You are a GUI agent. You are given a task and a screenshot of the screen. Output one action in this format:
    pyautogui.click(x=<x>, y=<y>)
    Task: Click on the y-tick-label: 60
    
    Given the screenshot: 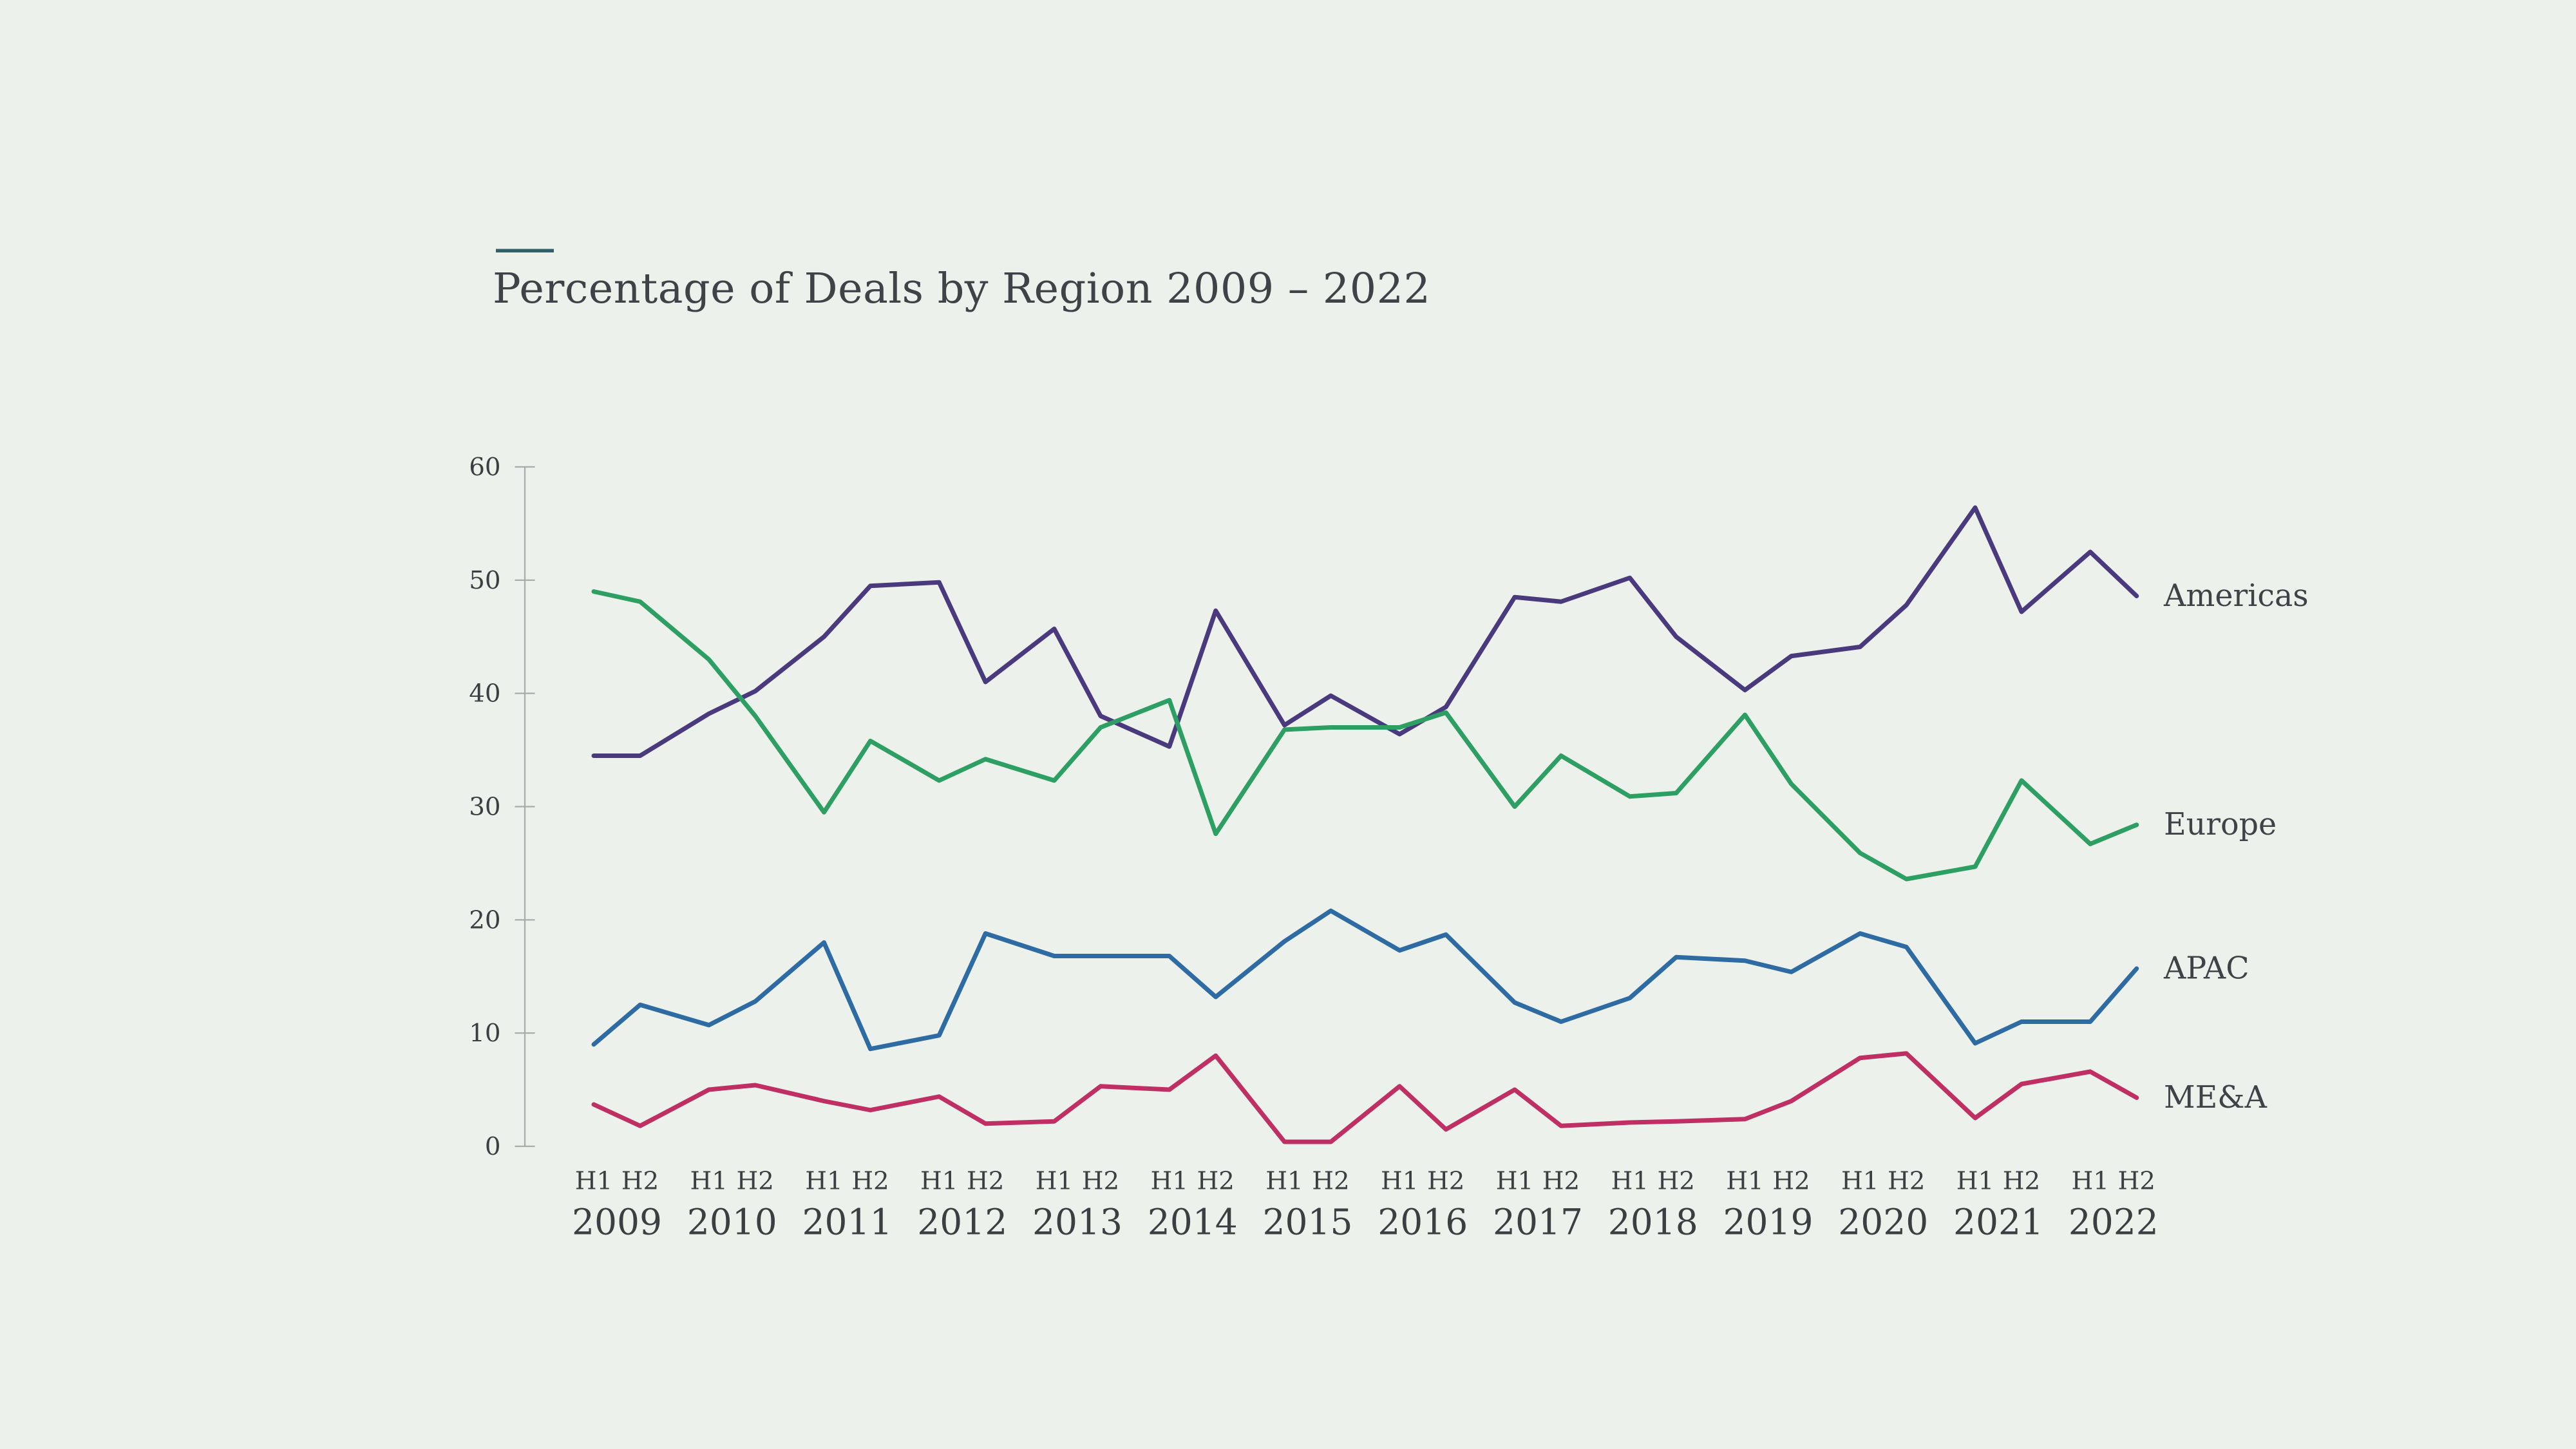 What is the action you would take?
    pyautogui.click(x=484, y=467)
    